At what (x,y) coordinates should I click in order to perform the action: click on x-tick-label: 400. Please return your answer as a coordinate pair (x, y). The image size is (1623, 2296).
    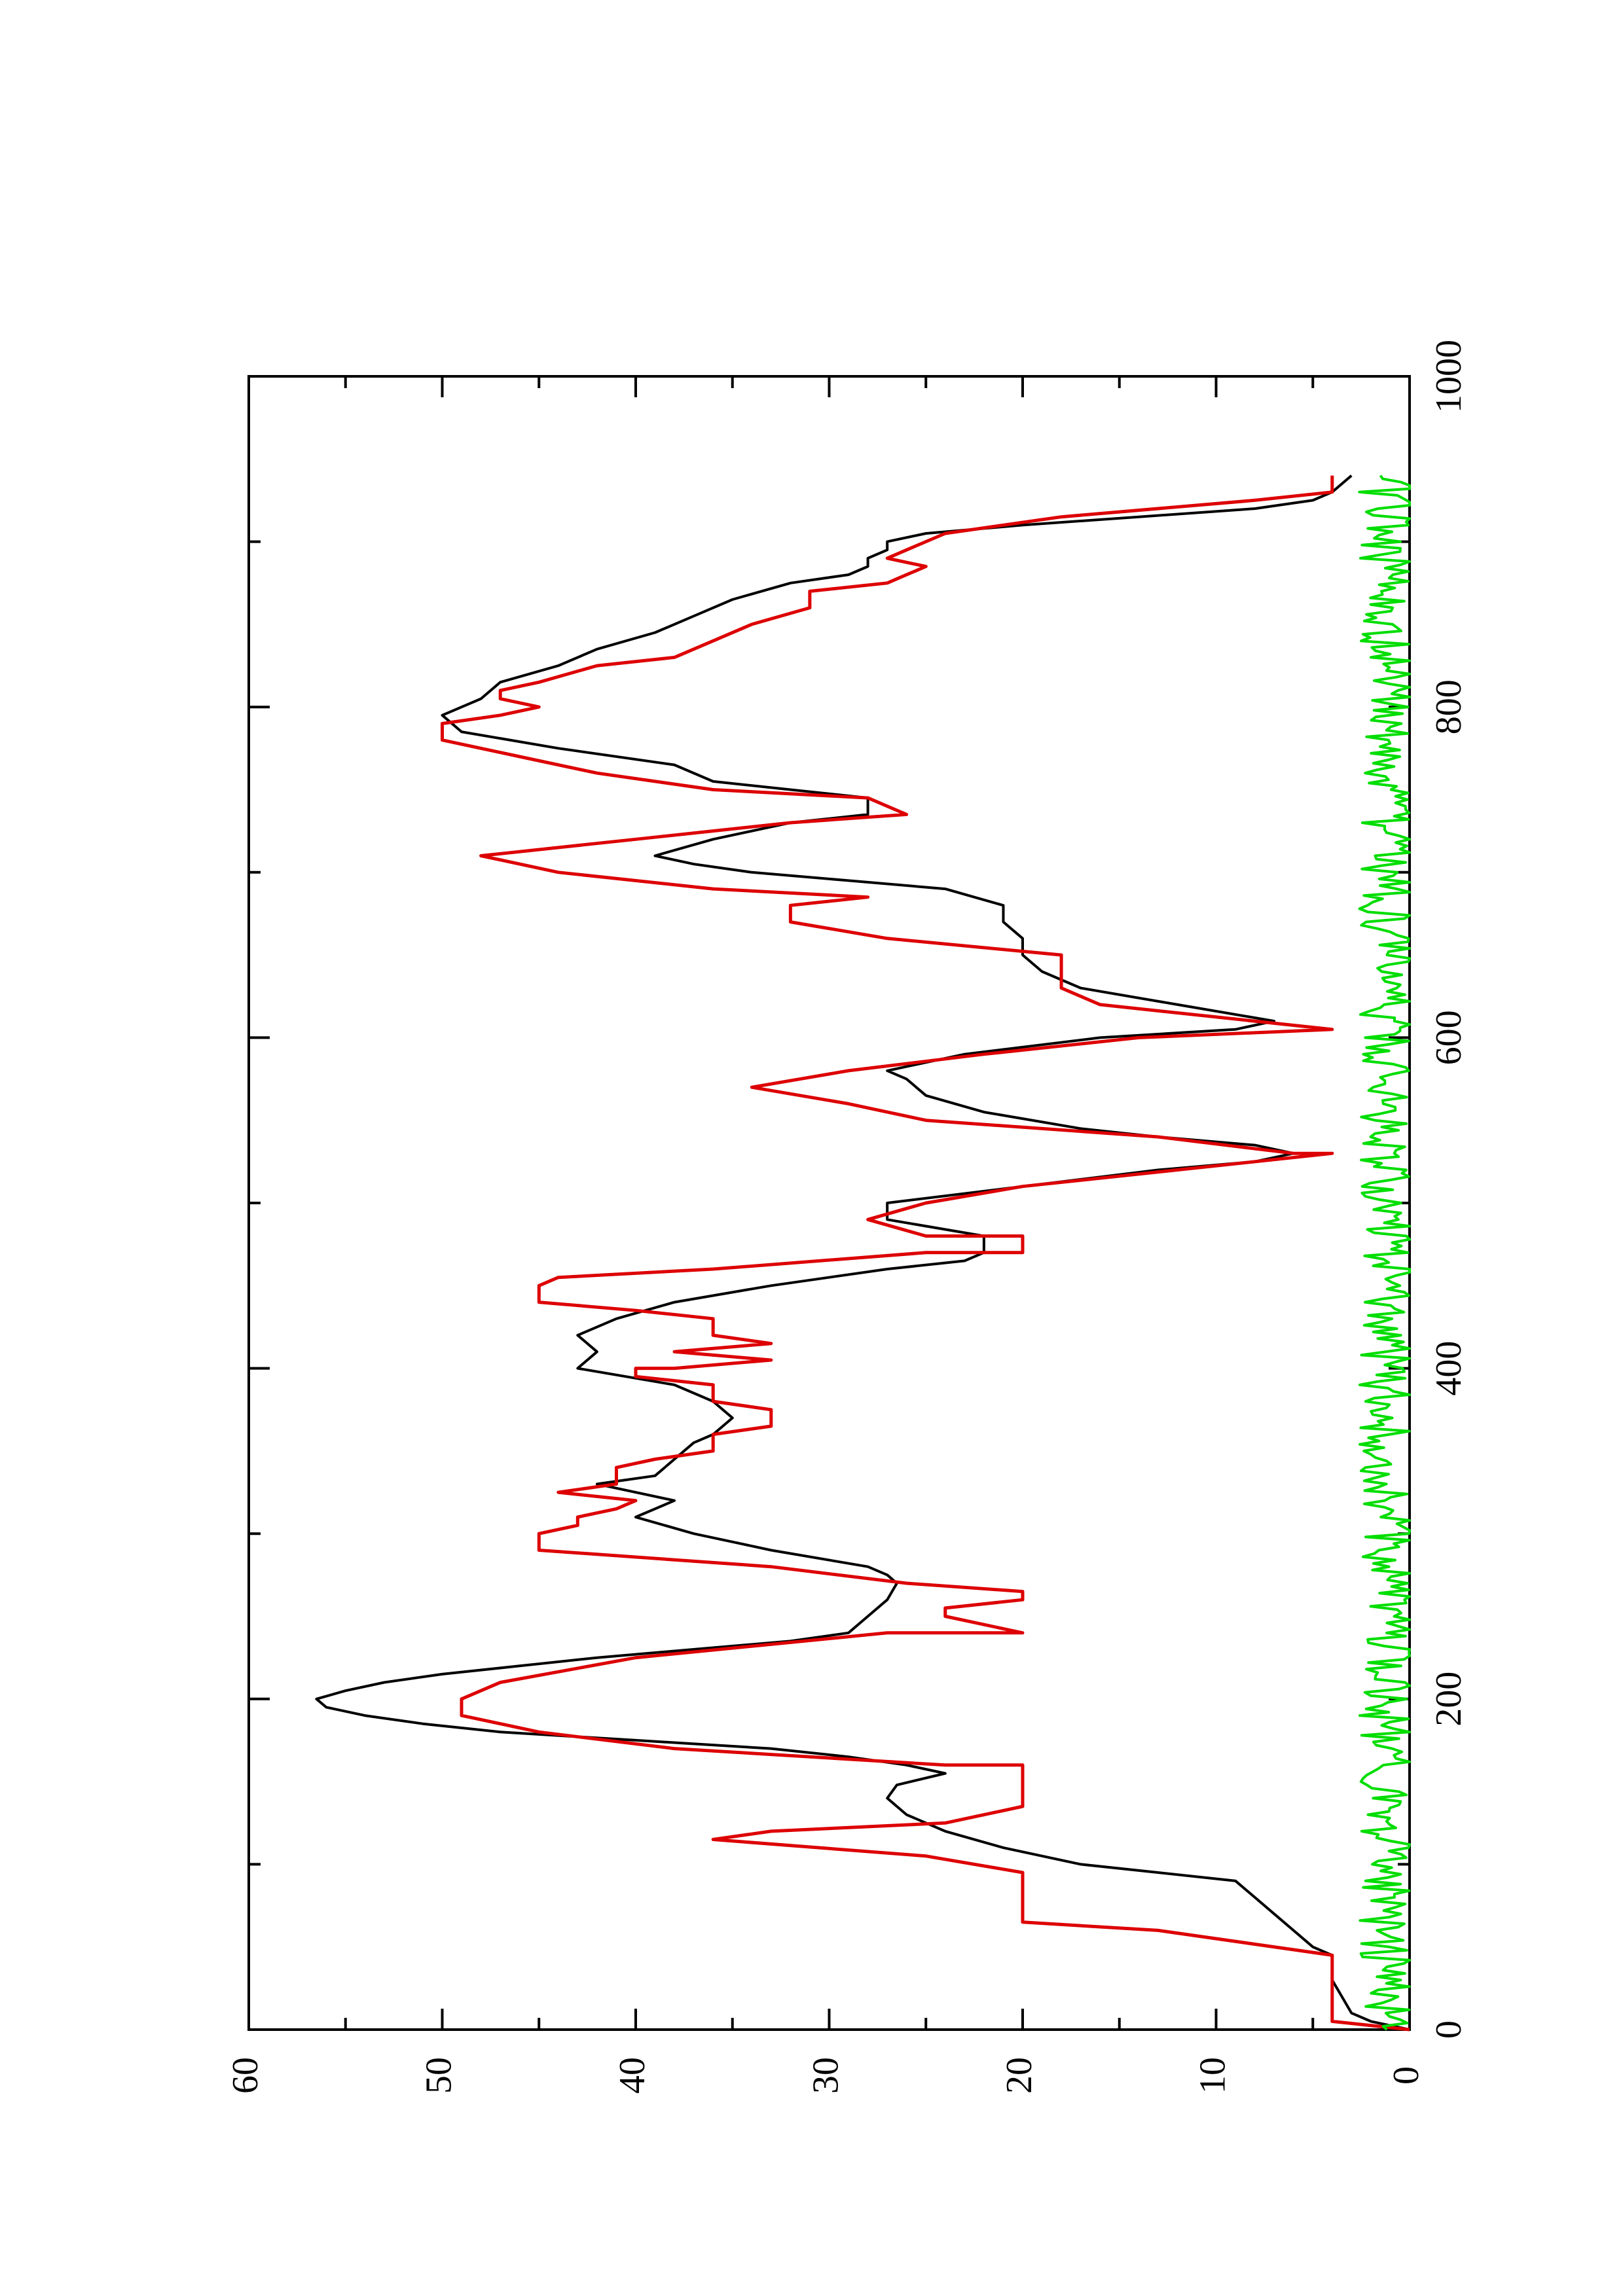
    Looking at the image, I should click on (1449, 1368).